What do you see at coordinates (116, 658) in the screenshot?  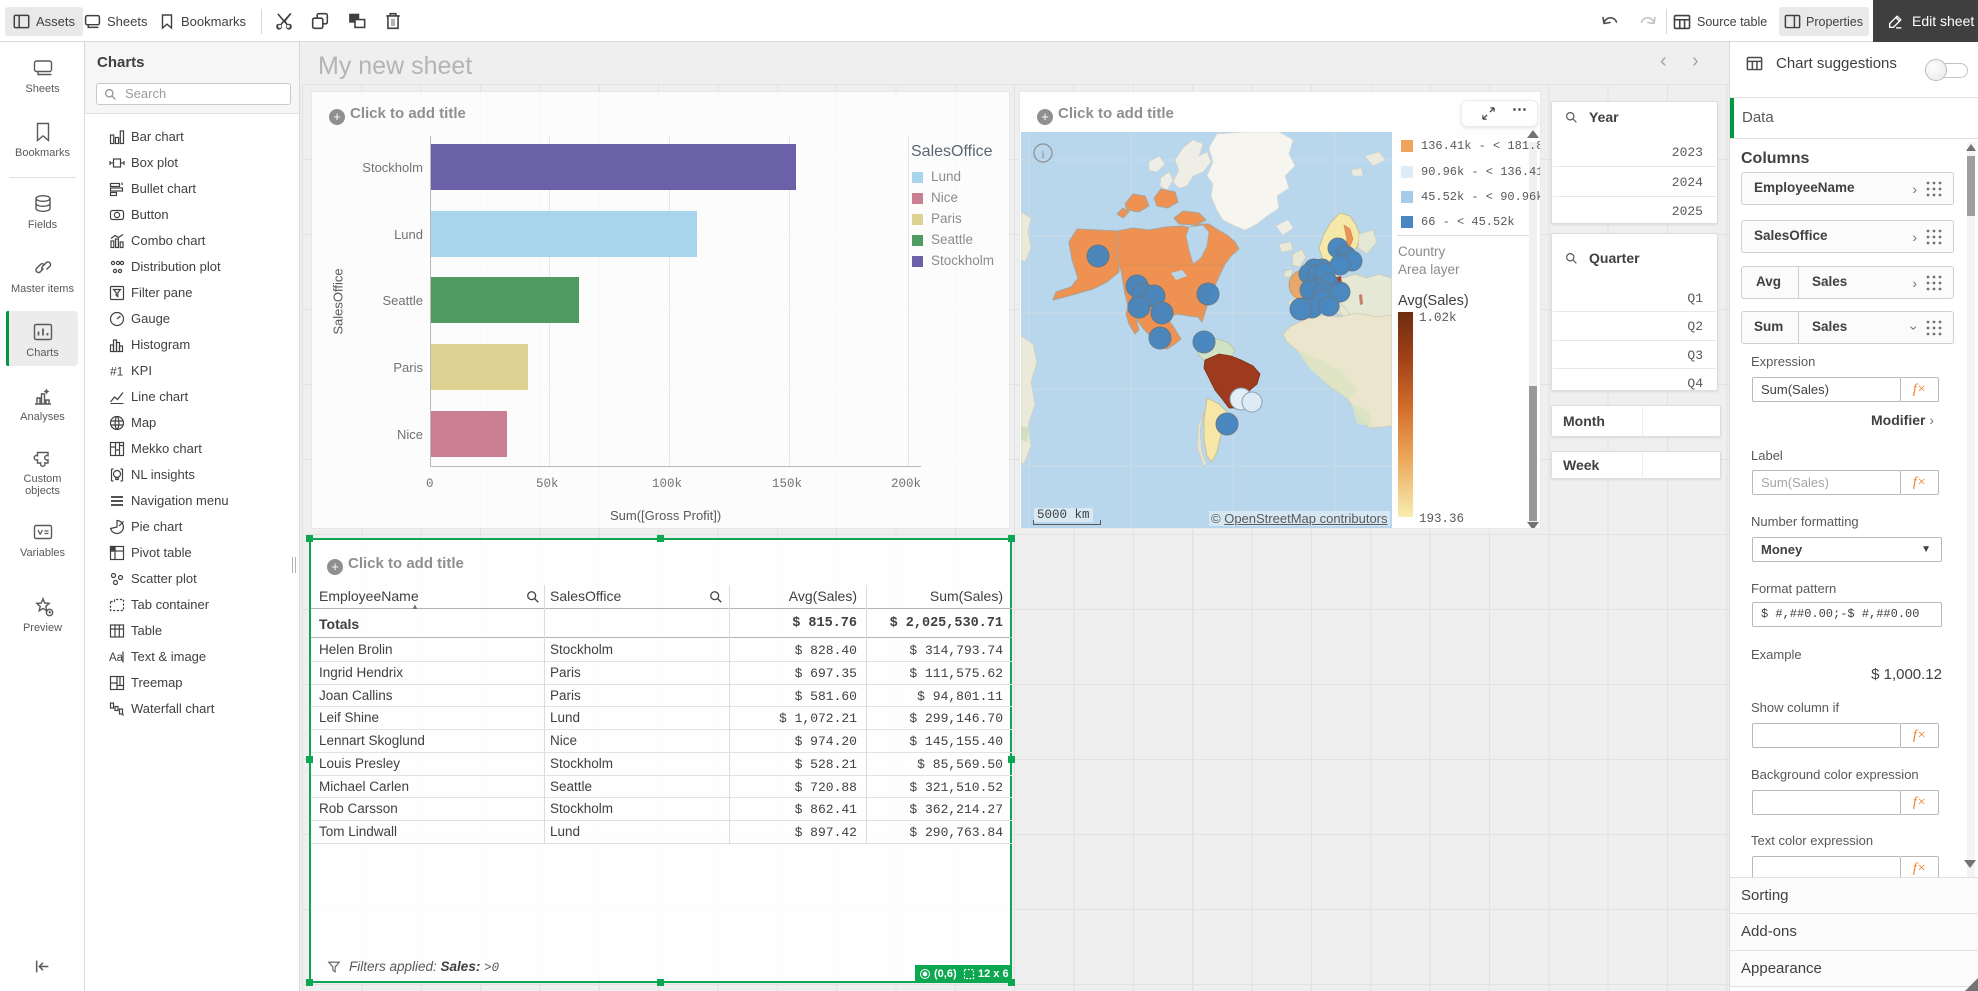 I see `svg-text: Aa` at bounding box center [116, 658].